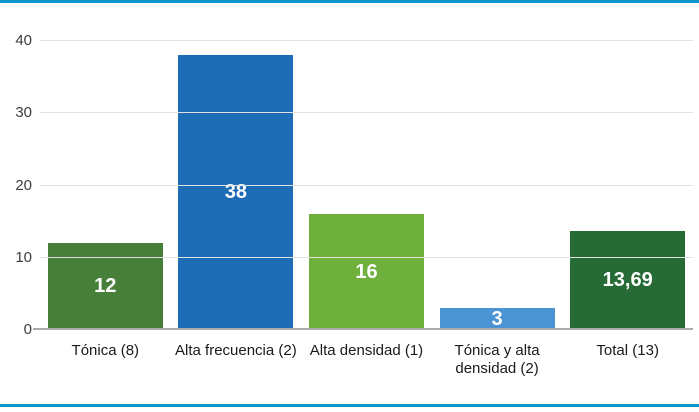 This screenshot has width=699, height=412. Describe the element at coordinates (27, 329) in the screenshot. I see `y-tick-label: 0` at that location.